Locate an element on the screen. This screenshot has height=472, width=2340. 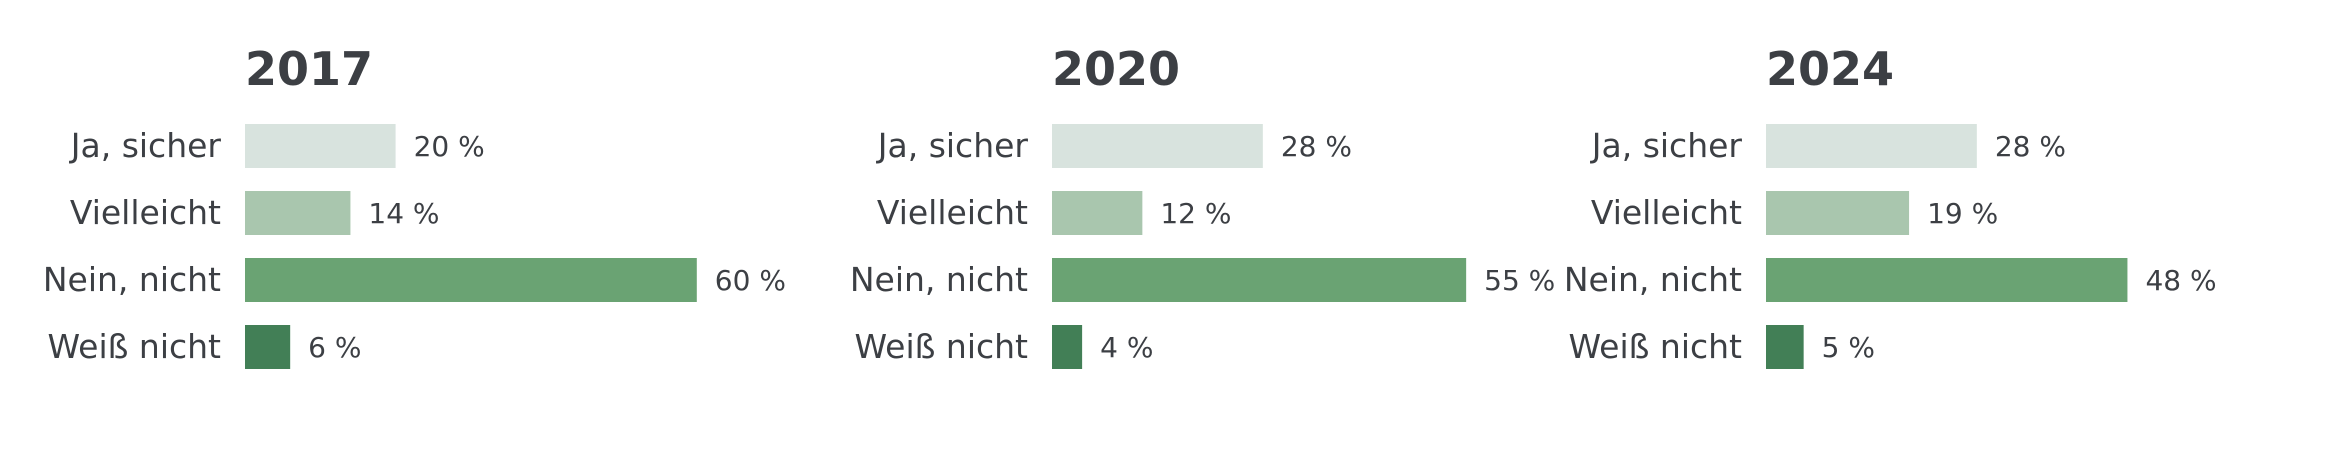
chart-title: 2017 is located at coordinates (309, 69).